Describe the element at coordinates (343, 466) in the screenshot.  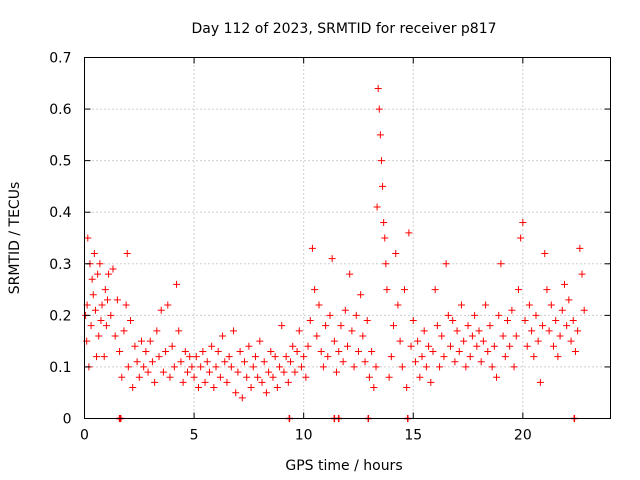
I see `x-axis-label: GPS time / hours` at that location.